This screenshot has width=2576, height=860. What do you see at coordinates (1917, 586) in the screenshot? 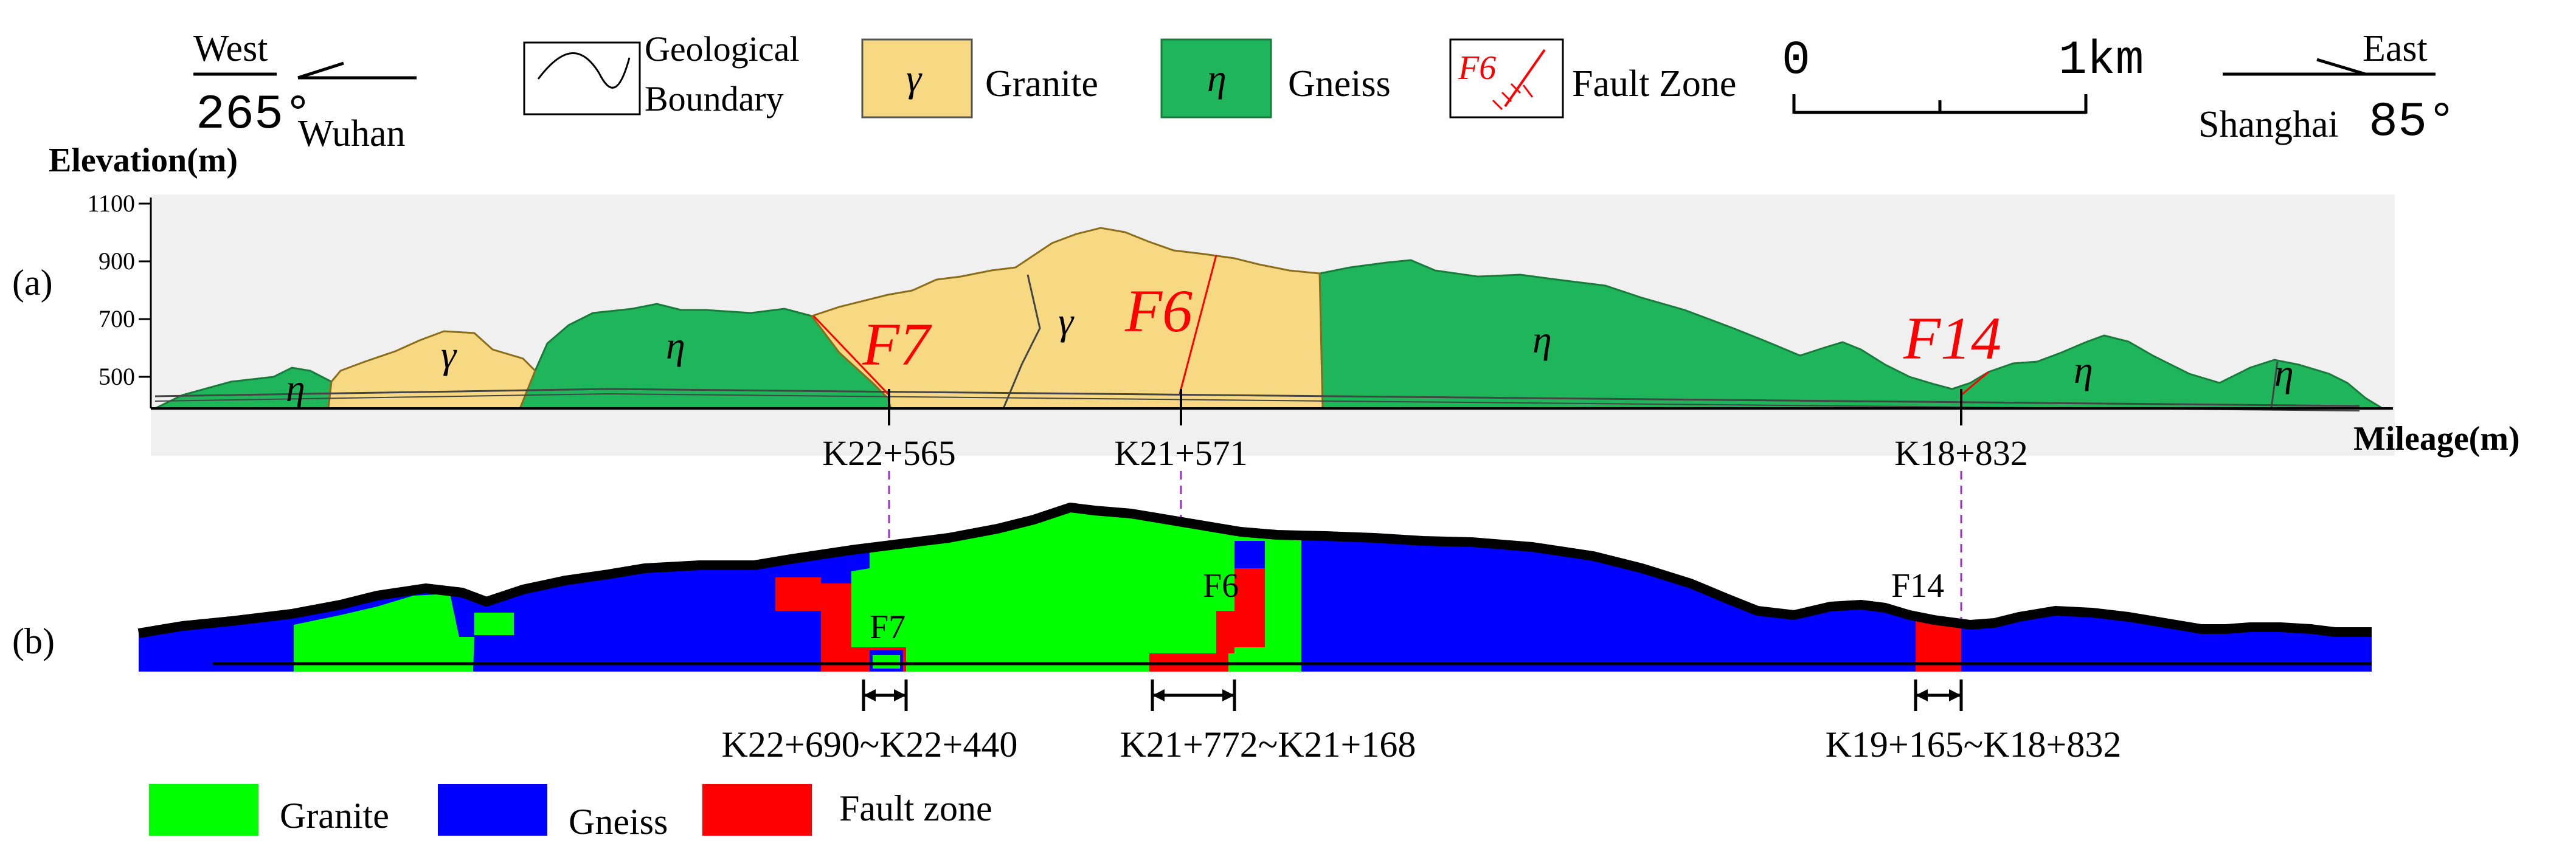
I see `model-fault-label-f14: F14` at bounding box center [1917, 586].